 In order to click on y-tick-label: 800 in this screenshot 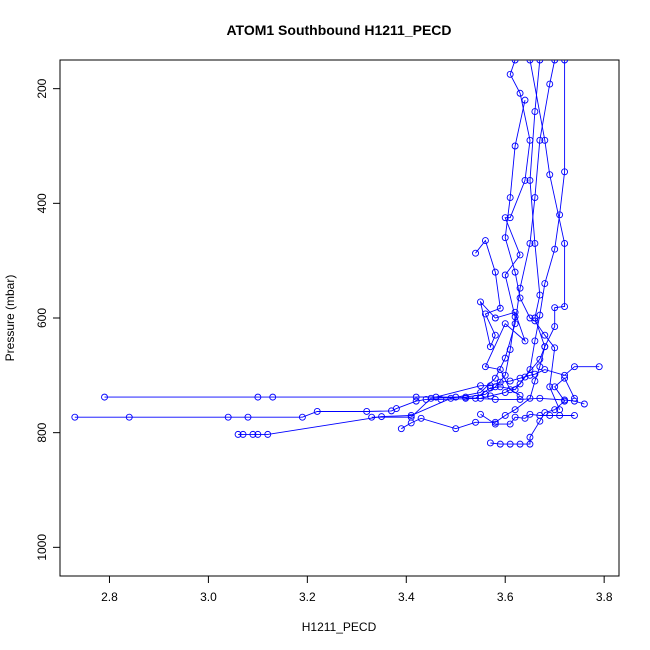, I will do `click(42, 432)`.